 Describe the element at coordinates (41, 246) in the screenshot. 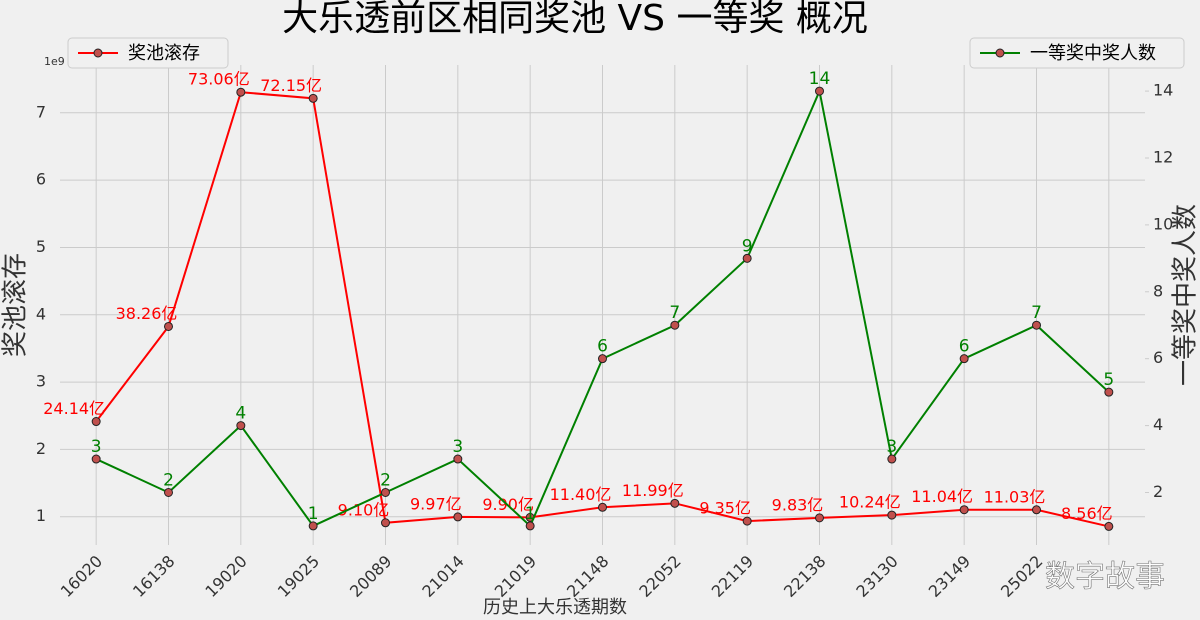

I see `y-tick-label: 5` at that location.